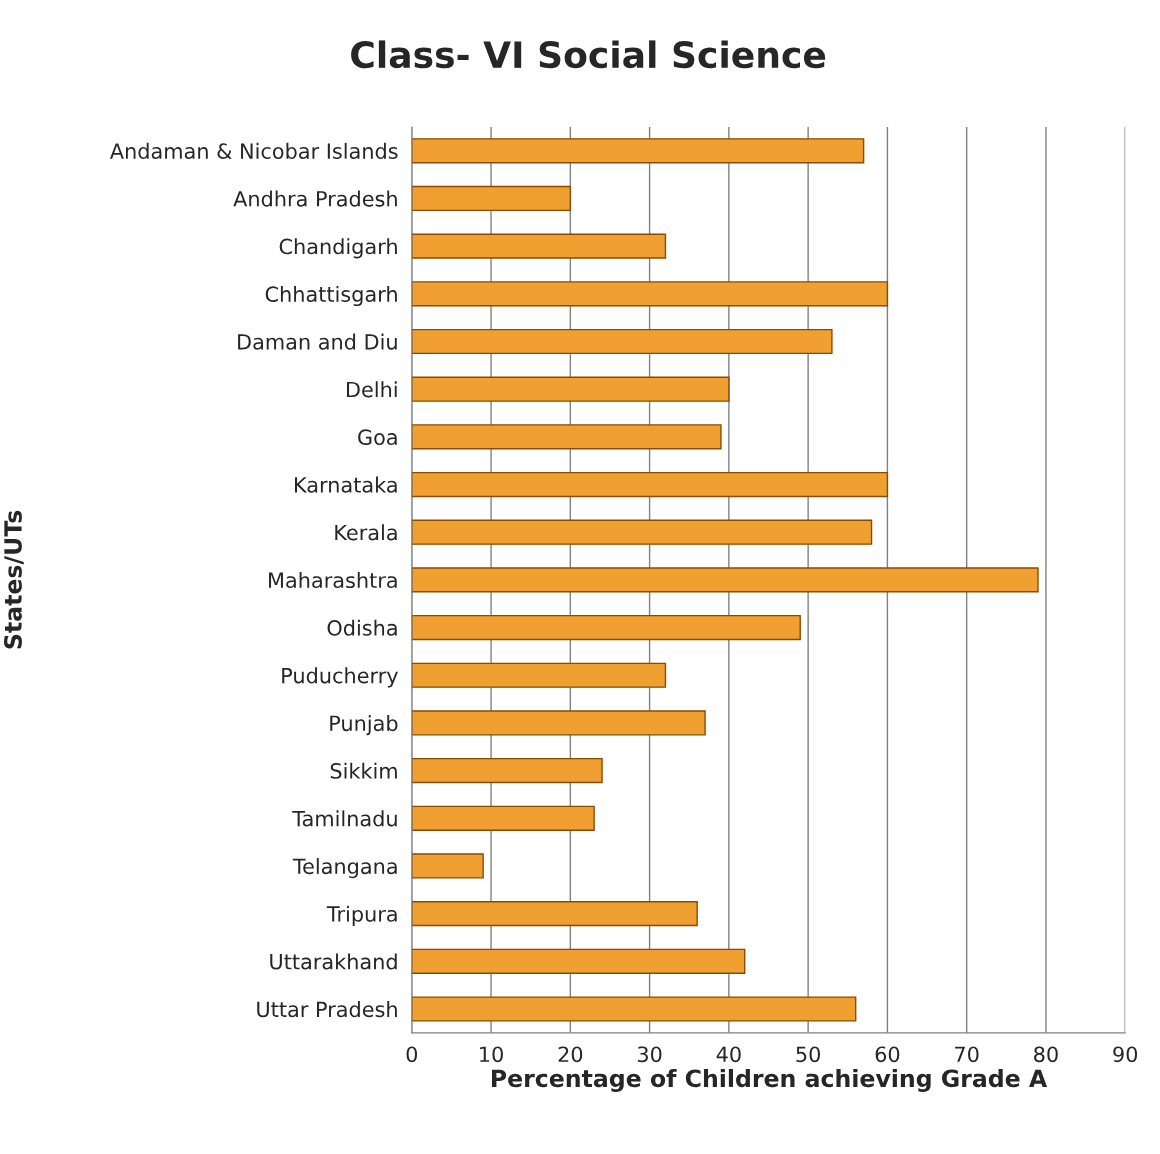 The width and height of the screenshot is (1160, 1154). Describe the element at coordinates (331, 296) in the screenshot. I see `y-tick-label: Chhattisgarh` at that location.